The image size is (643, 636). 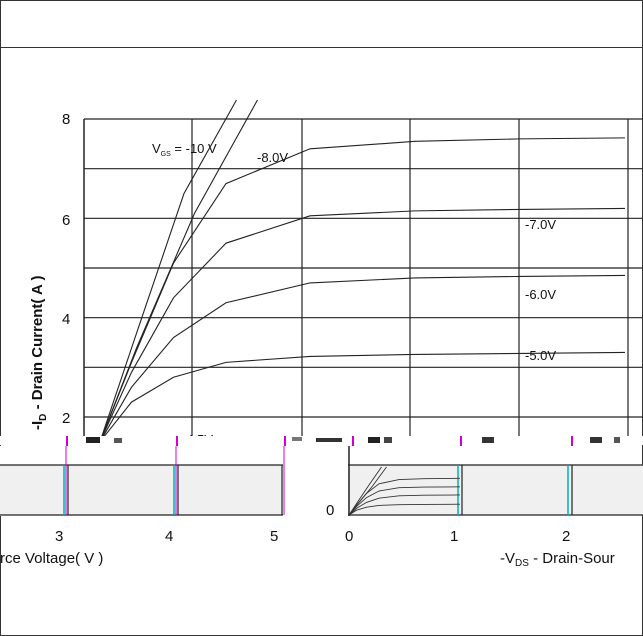 I want to click on y-tick-label-2: 2, so click(x=66, y=418).